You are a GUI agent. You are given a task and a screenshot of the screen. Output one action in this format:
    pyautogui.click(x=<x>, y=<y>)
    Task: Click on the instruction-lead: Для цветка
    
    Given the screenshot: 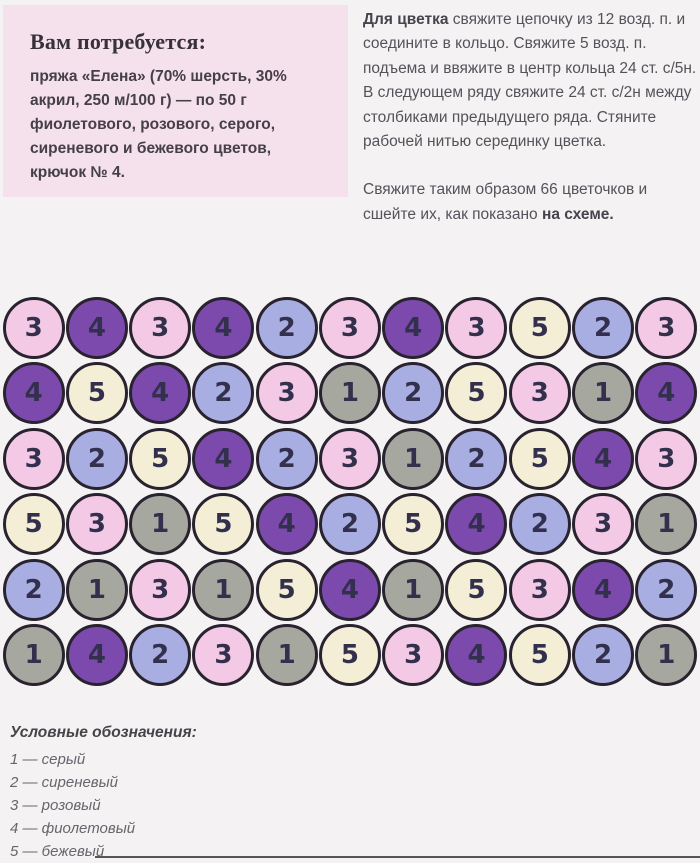 What is the action you would take?
    pyautogui.click(x=406, y=19)
    